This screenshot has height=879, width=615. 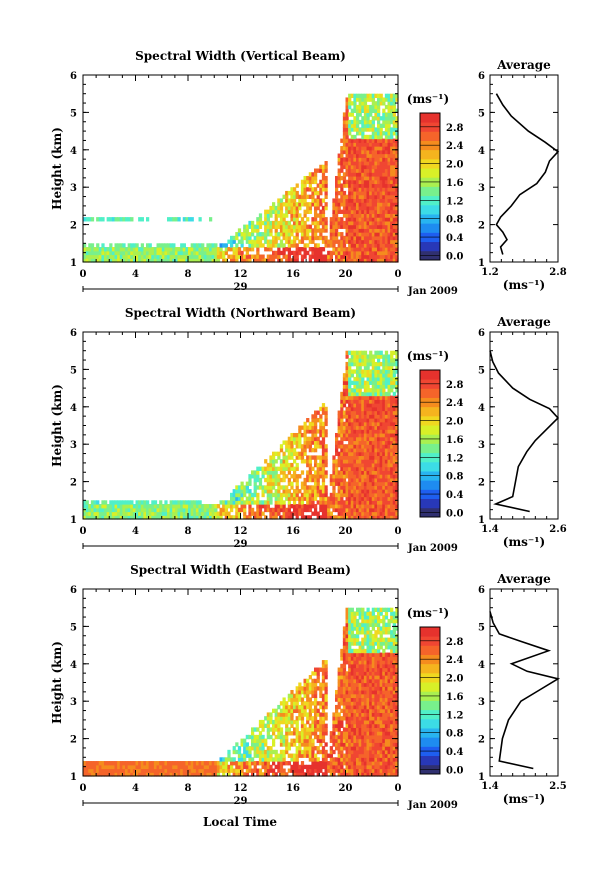 What do you see at coordinates (428, 356) in the screenshot?
I see `colorbar-unit: (ms⁻¹)` at bounding box center [428, 356].